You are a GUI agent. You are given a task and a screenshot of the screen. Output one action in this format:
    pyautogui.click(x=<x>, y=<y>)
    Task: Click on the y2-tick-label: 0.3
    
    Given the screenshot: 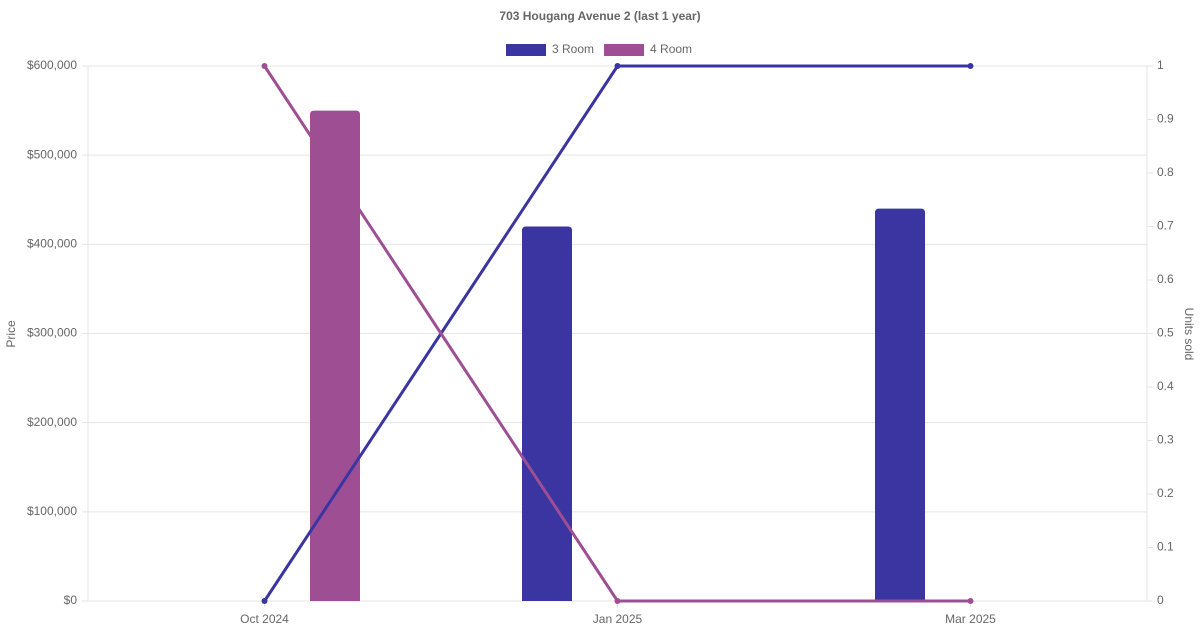 What is the action you would take?
    pyautogui.click(x=1165, y=440)
    